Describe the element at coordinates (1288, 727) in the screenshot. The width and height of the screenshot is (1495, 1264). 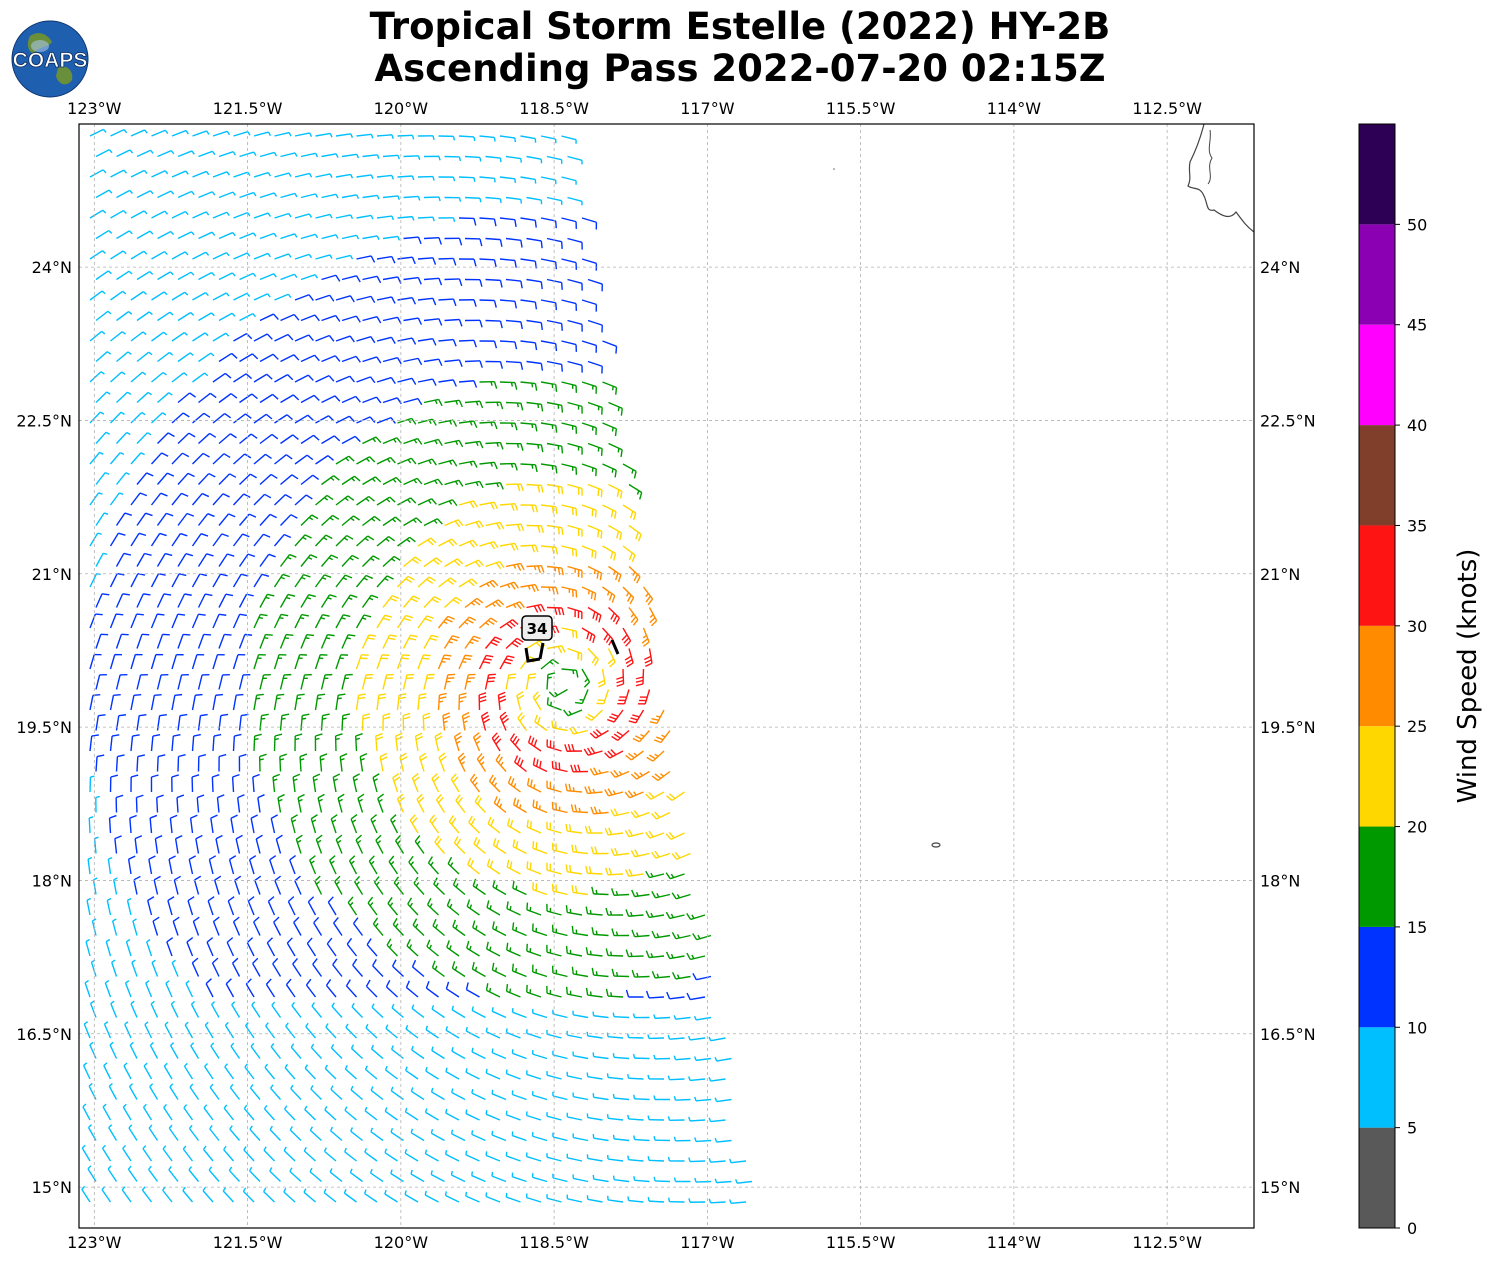
I see `lat-tick-right: 19.5°N` at that location.